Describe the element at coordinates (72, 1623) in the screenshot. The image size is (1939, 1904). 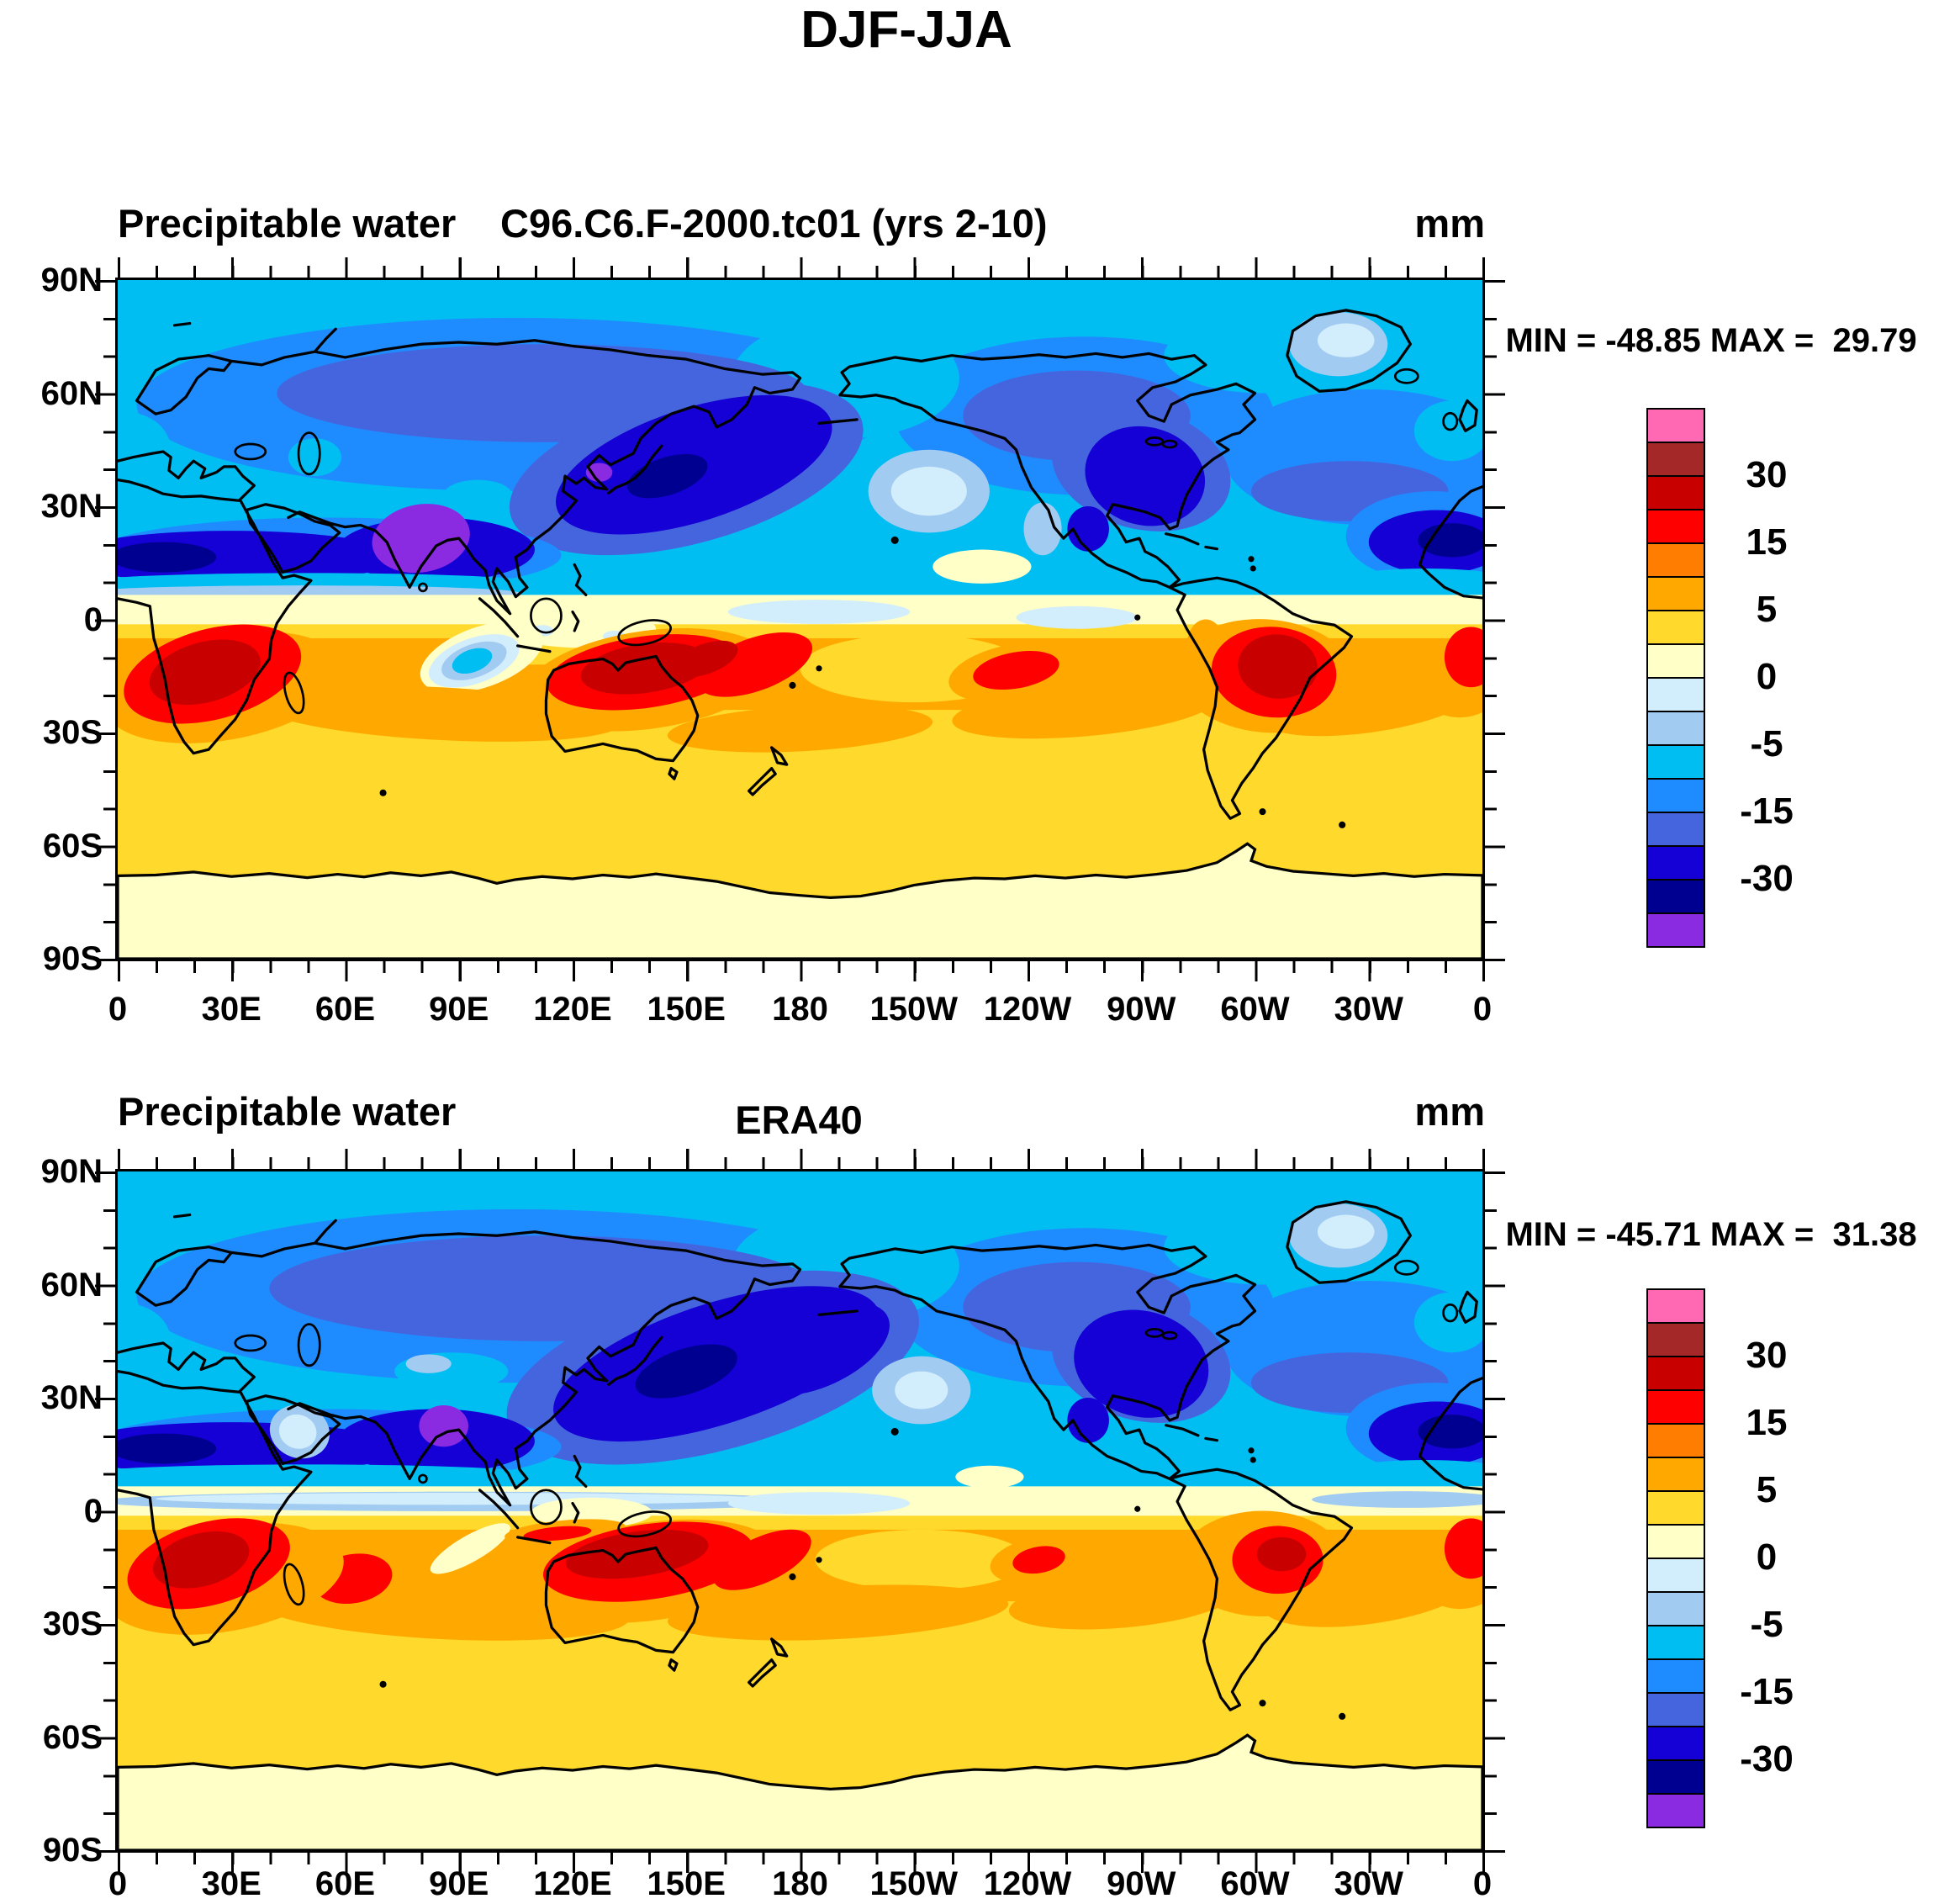
I see `panel2-lat-label: 30S` at that location.